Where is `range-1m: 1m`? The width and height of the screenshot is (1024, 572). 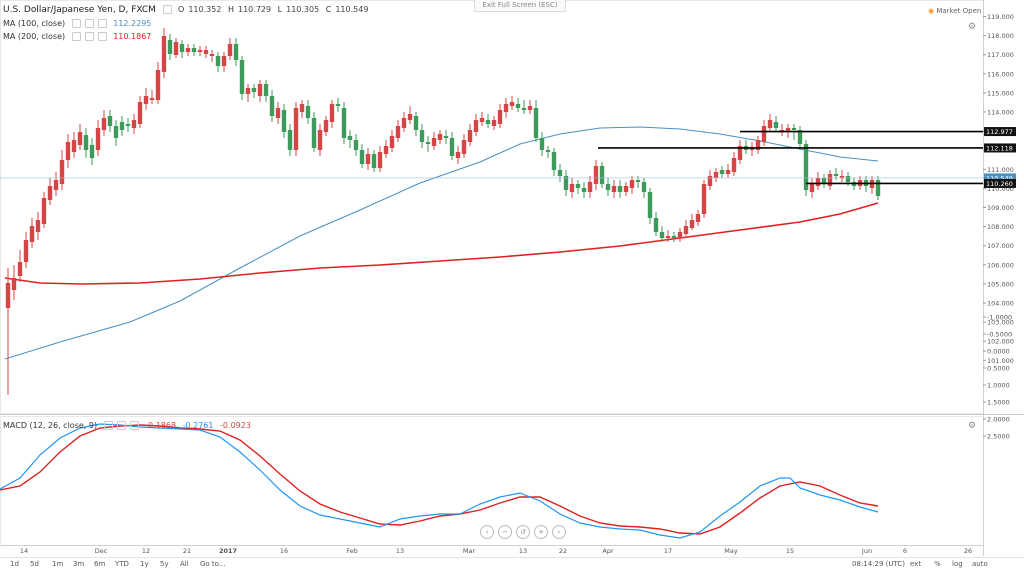
range-1m: 1m is located at coordinates (58, 564).